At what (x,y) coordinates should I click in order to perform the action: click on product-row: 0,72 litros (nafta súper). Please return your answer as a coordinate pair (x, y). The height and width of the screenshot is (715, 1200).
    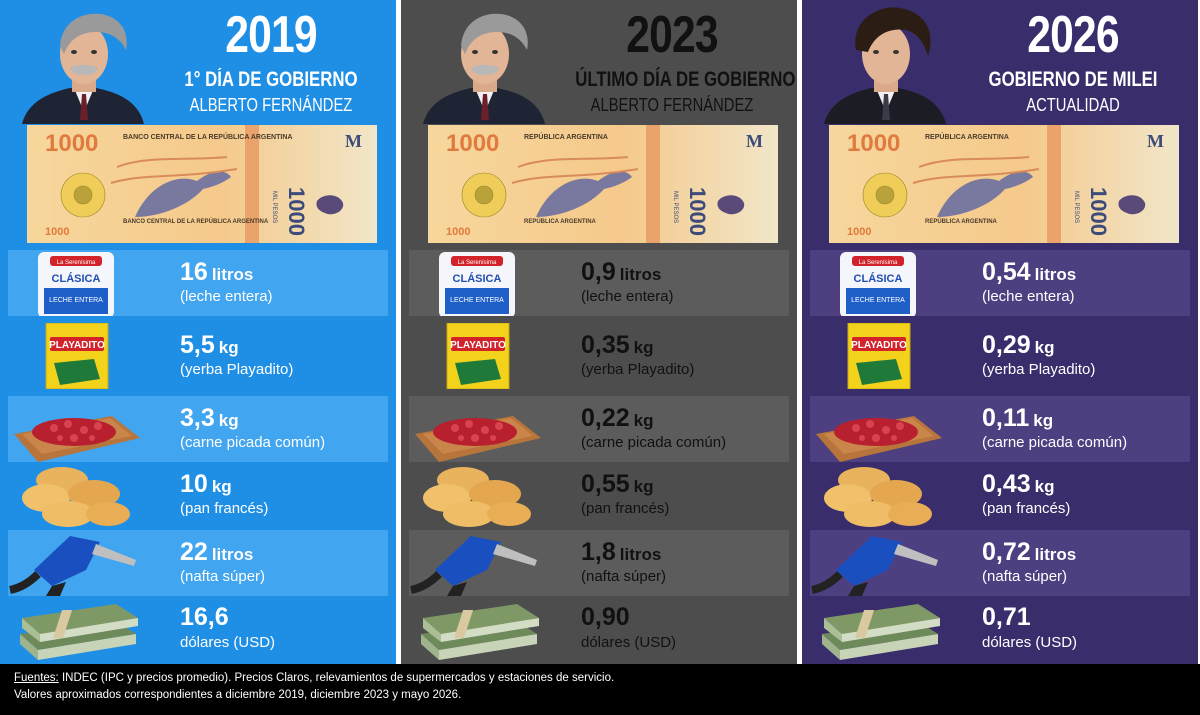
    Looking at the image, I should click on (1000, 563).